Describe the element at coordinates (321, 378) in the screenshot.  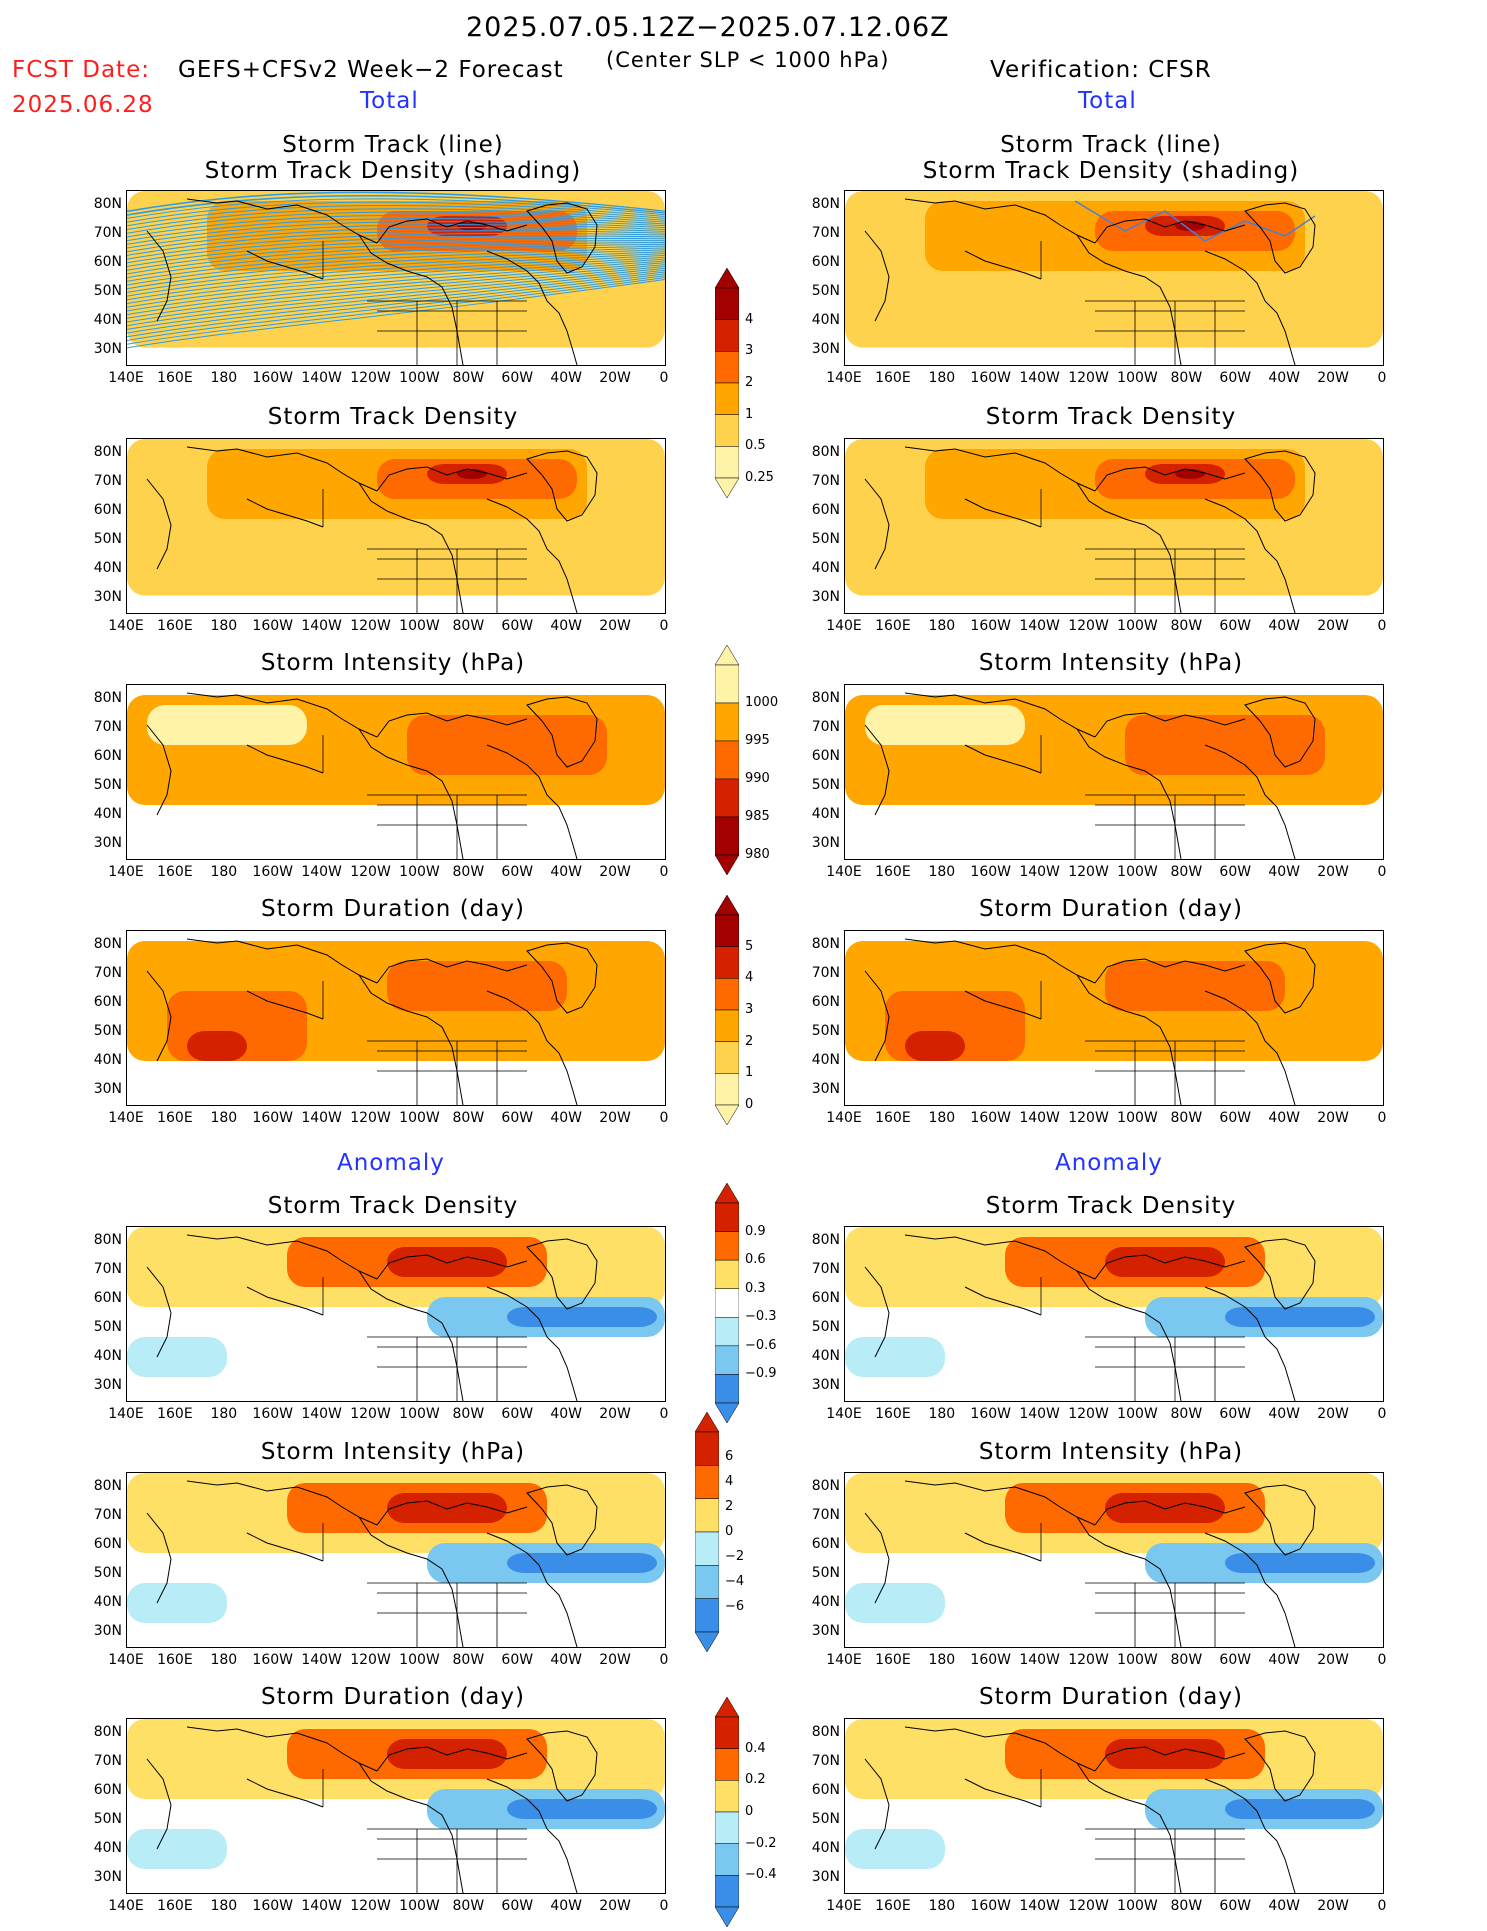
I see `lon-tick-label: 140W` at that location.